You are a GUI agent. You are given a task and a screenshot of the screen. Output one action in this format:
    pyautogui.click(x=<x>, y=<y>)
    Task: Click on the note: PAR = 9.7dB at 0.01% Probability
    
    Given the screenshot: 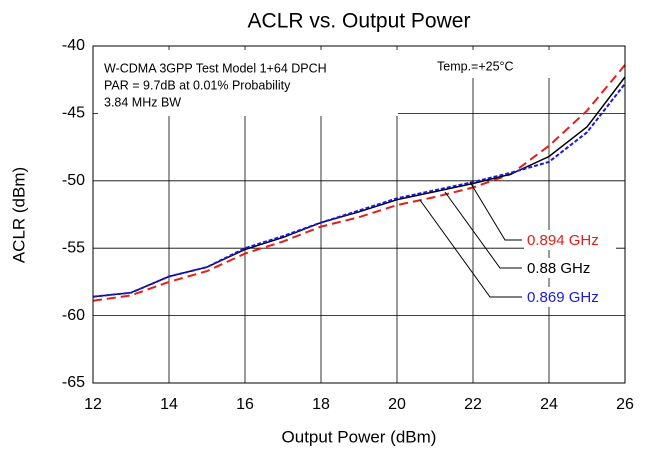 What is the action you would take?
    pyautogui.click(x=197, y=85)
    